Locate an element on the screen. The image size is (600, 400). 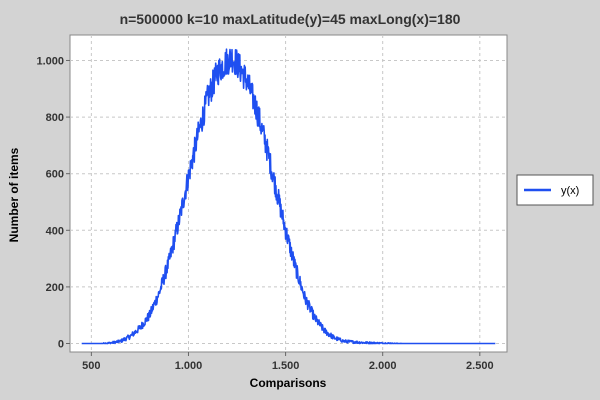
x-axis-label: Comparisons is located at coordinates (288, 383).